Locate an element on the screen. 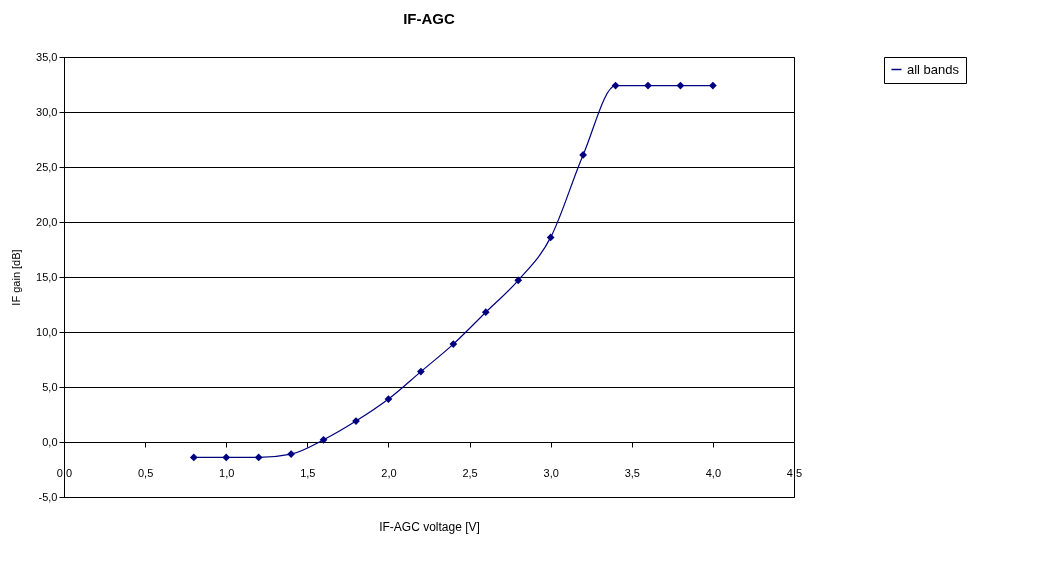  y-tick-label: 0,0 is located at coordinates (50, 441).